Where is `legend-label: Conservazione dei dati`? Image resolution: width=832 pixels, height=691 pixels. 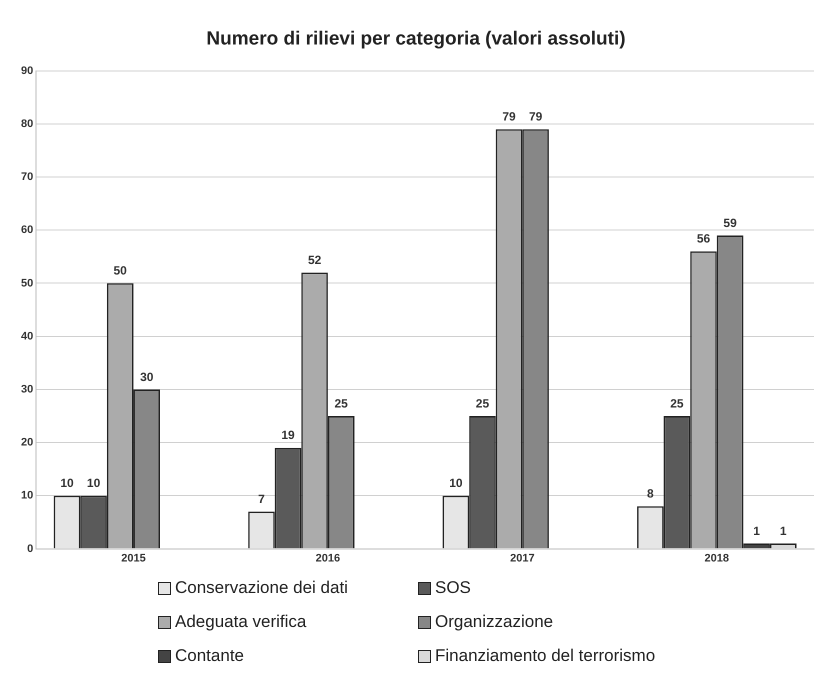 legend-label: Conservazione dei dati is located at coordinates (261, 588).